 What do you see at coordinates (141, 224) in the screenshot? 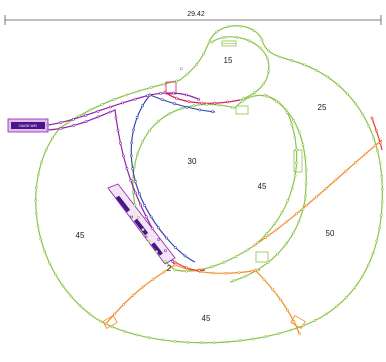
I see `parking-strip` at bounding box center [141, 224].